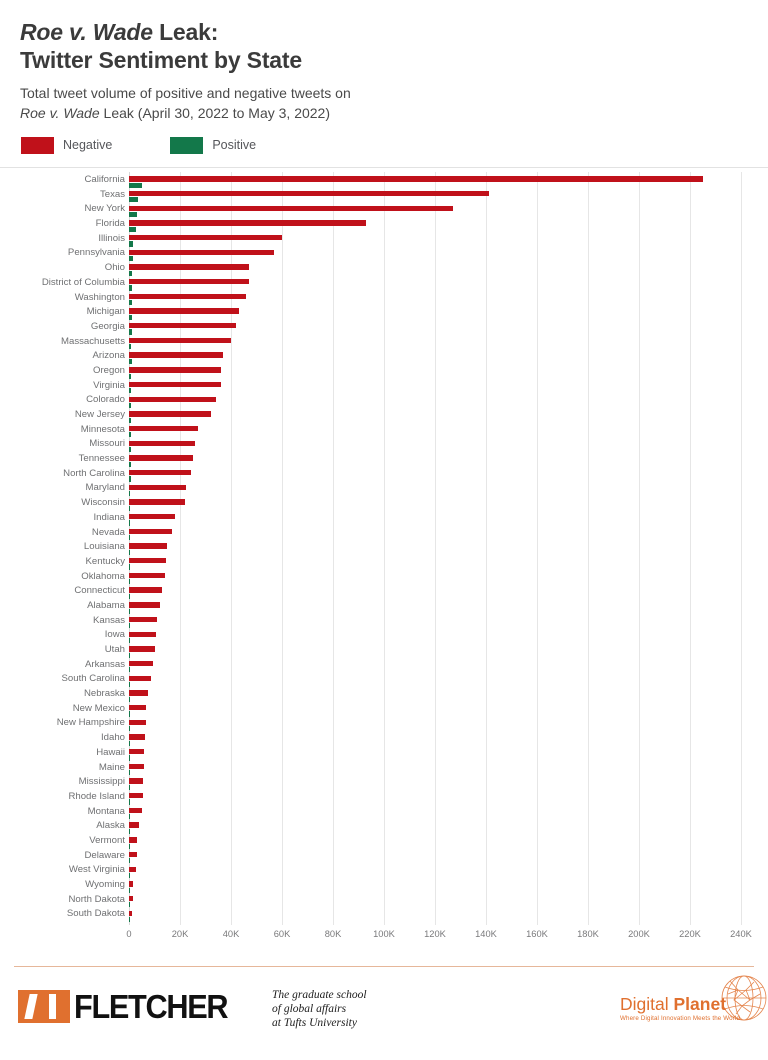 The width and height of the screenshot is (768, 1060). Describe the element at coordinates (384, 373) in the screenshot. I see `bar-row: Oregon` at that location.